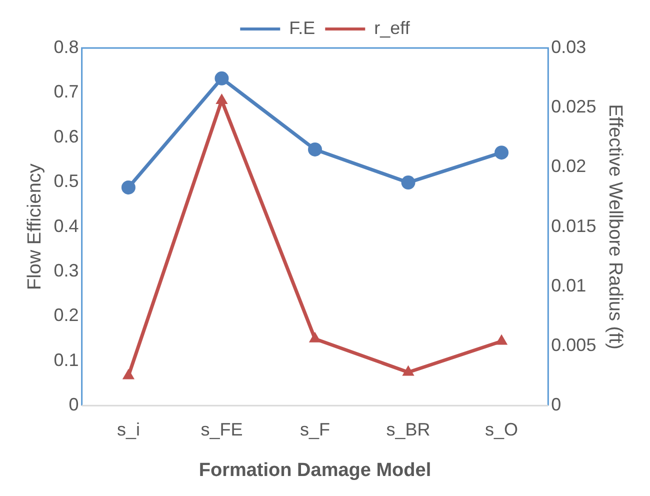  I want to click on x-tick-label: s_FE, so click(221, 429).